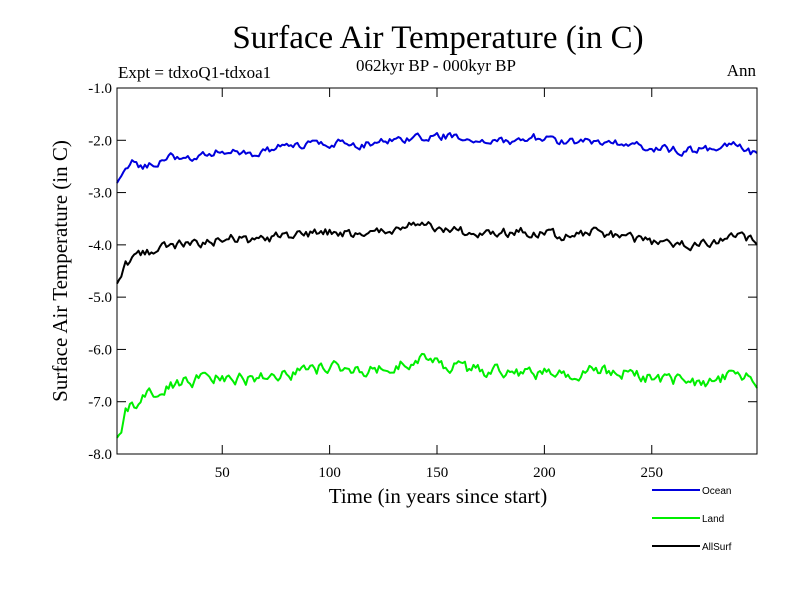 This screenshot has width=800, height=600. Describe the element at coordinates (436, 65) in the screenshot. I see `chart-subtitle: 062kyr BP - 000kyr BP` at that location.